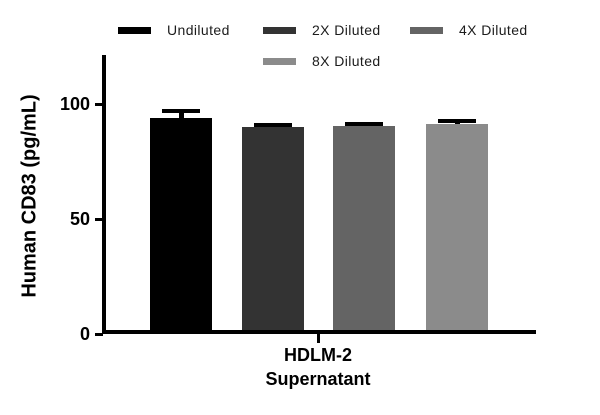 The width and height of the screenshot is (600, 415). What do you see at coordinates (279, 61) in the screenshot?
I see `legend-swatch-8x-diluted` at bounding box center [279, 61].